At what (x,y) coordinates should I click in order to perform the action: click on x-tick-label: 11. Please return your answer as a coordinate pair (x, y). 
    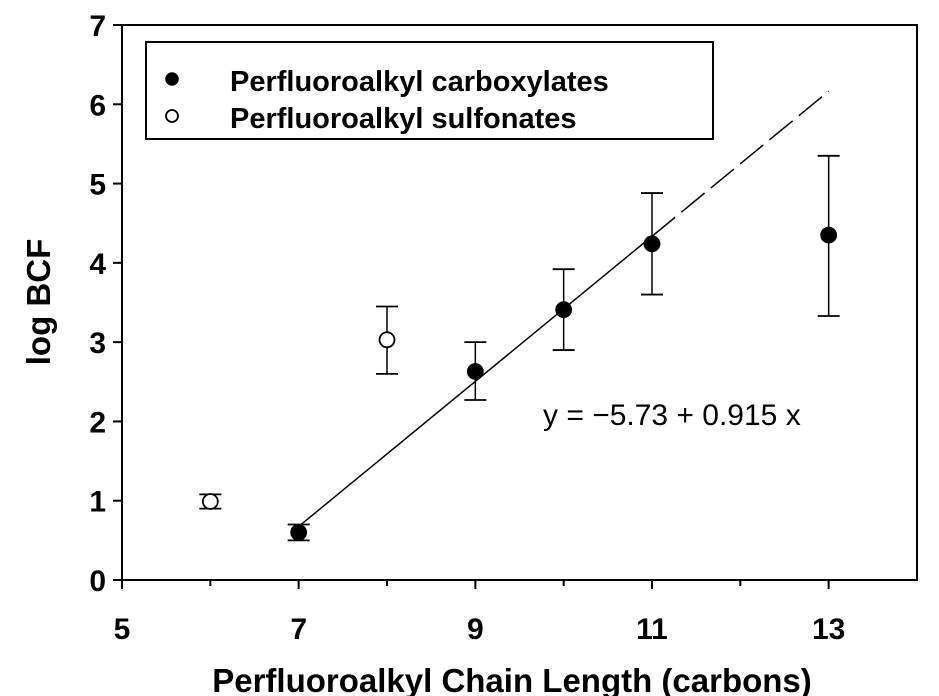
    Looking at the image, I should click on (652, 629).